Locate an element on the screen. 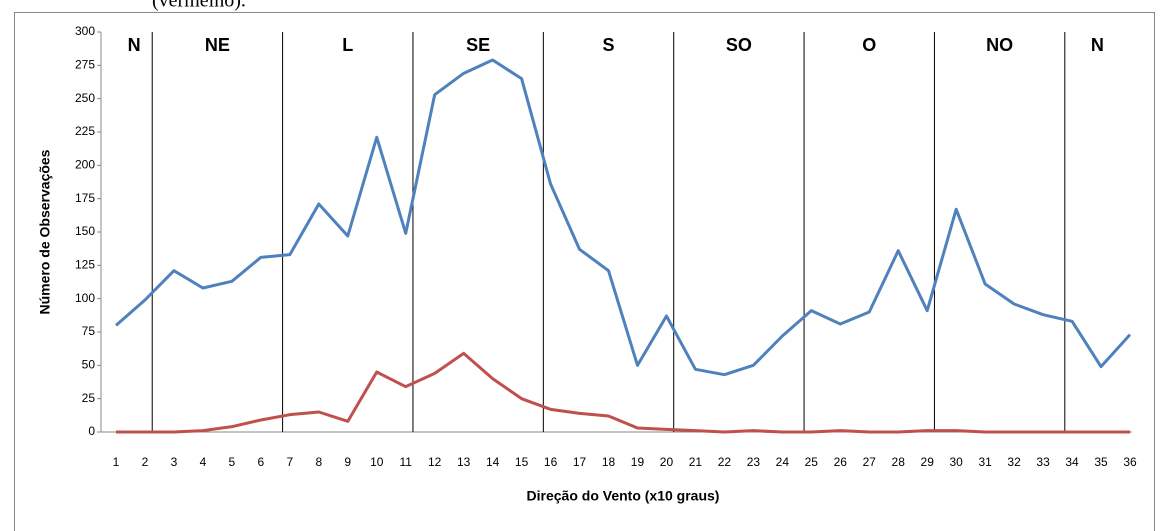 This screenshot has height=531, width=1160. y-tick-label: 250 is located at coordinates (85, 98).